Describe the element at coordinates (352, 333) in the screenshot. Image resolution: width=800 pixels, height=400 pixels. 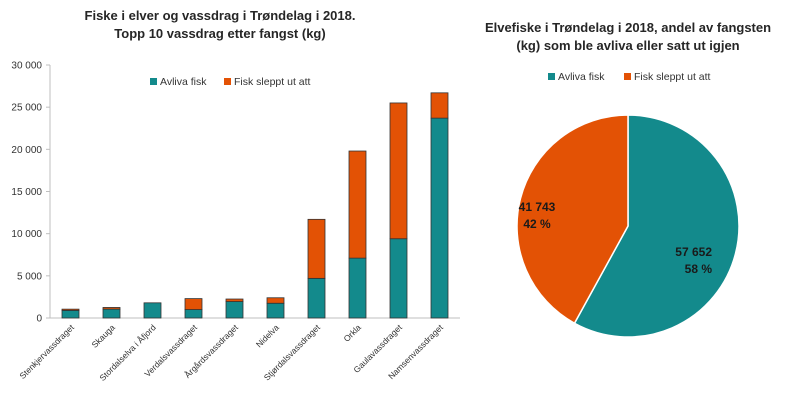
I see `x-category-label: Orkla` at that location.